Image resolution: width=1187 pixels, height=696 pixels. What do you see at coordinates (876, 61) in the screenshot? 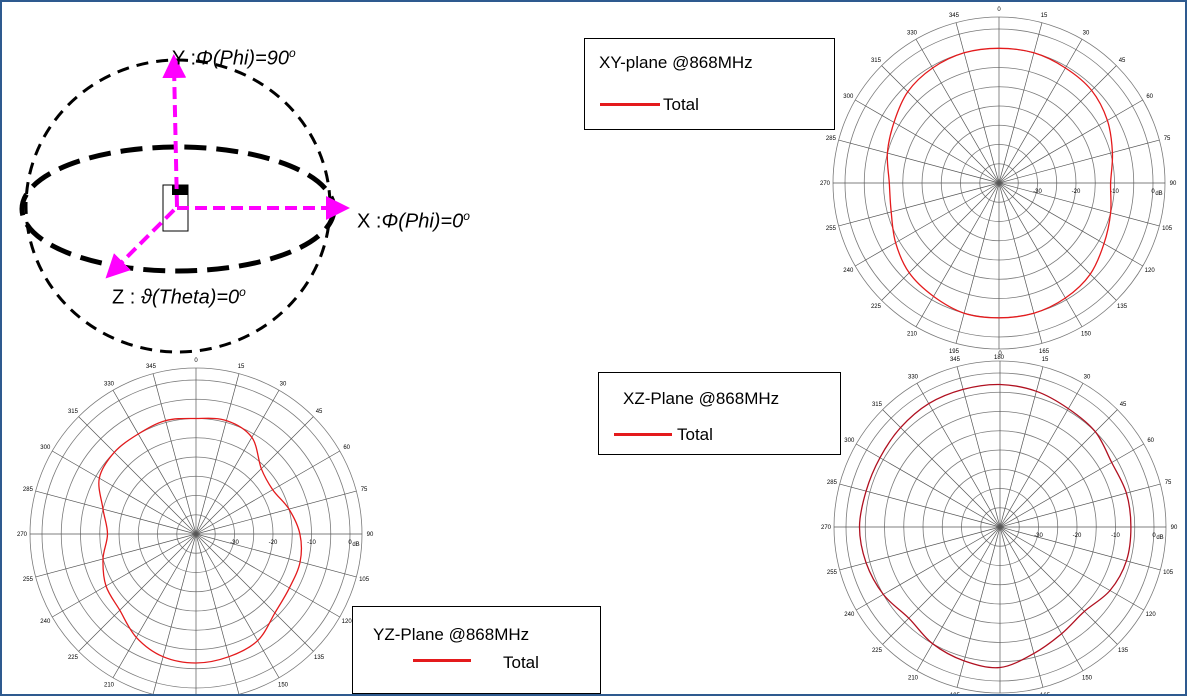
I see `angle-tick-label: 315` at bounding box center [876, 61].